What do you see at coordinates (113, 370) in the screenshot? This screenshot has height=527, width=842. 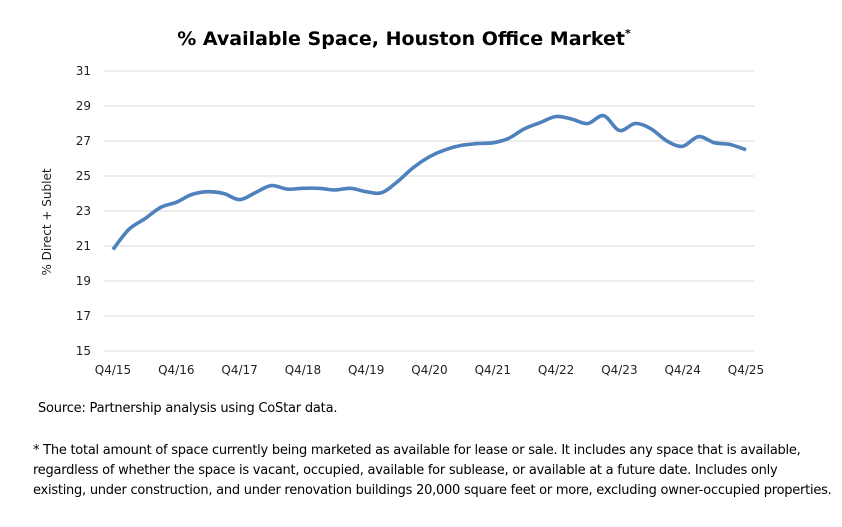 I see `x-tick-label: Q4/15` at bounding box center [113, 370].